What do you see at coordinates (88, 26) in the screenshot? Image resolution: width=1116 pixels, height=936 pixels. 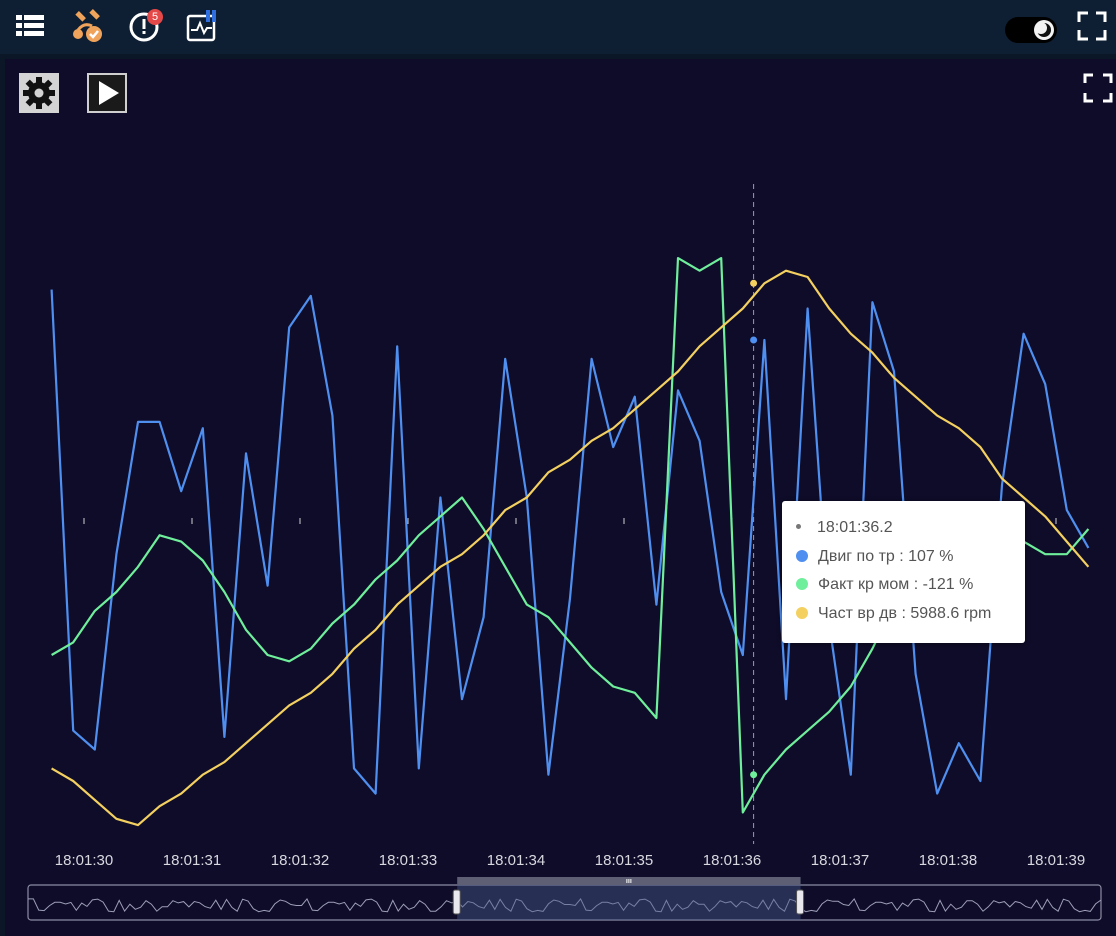 I see `satellite-check-icon` at bounding box center [88, 26].